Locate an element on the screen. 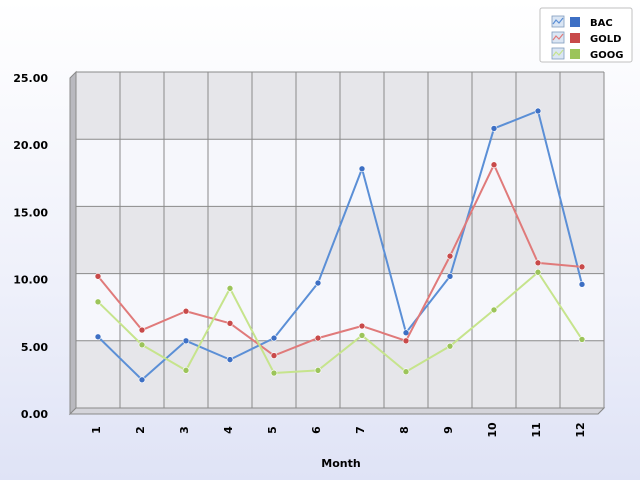  y-tick-label: 5.00 is located at coordinates (34, 347).